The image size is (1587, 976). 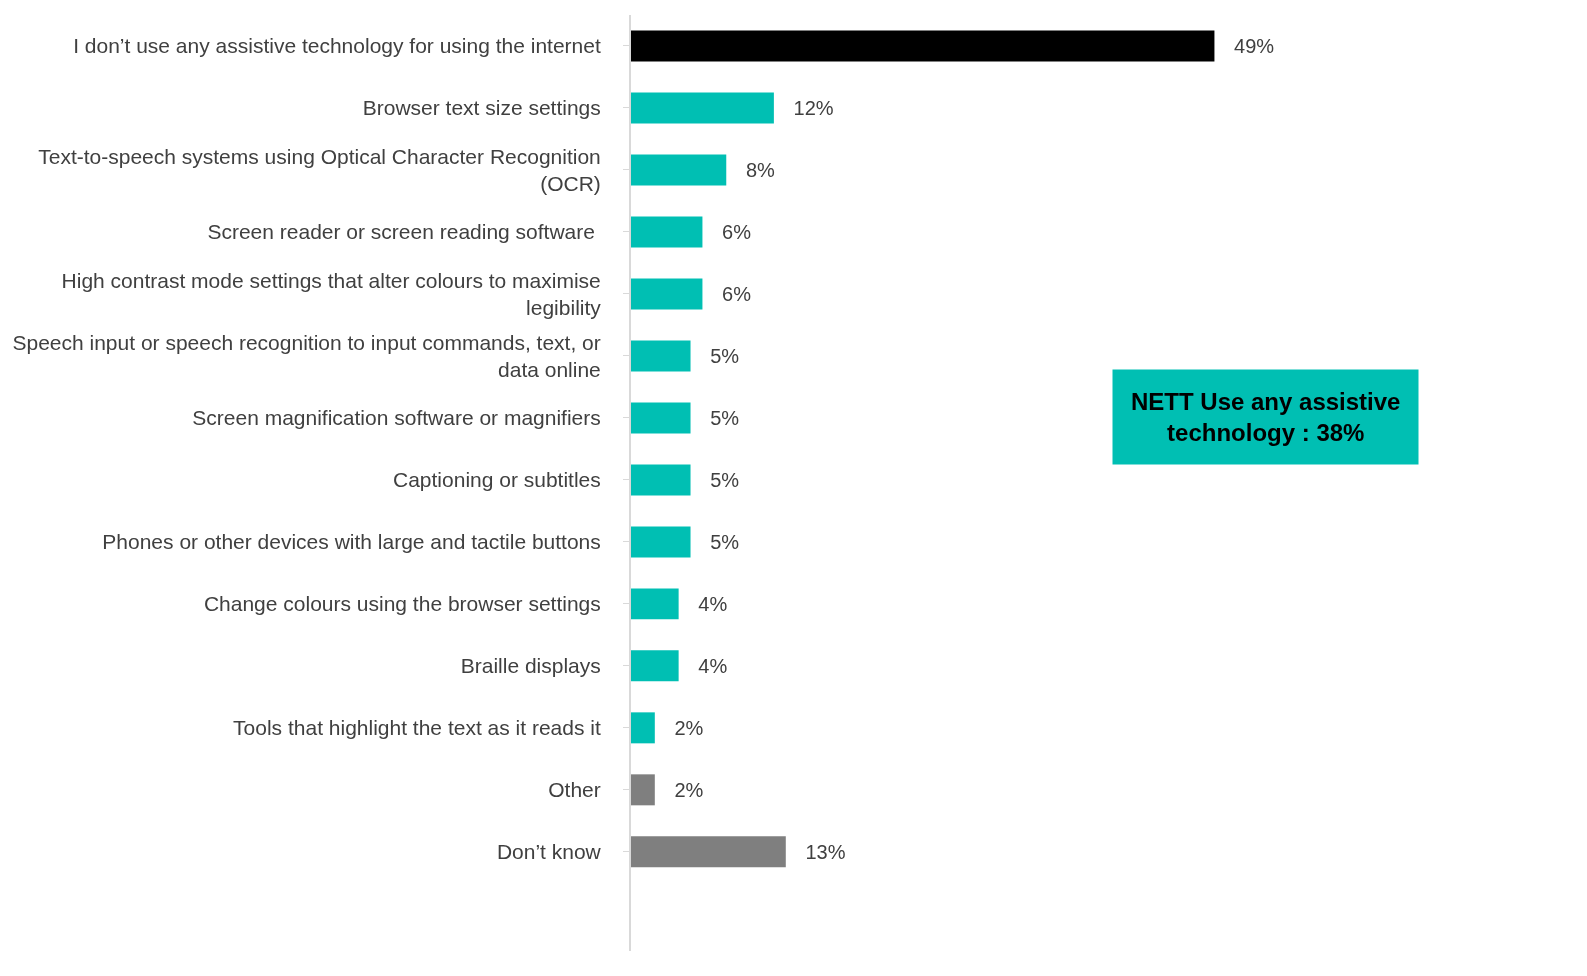 I want to click on y-tick-label: Phones or other devices with large and tactile buttons, so click(x=351, y=542).